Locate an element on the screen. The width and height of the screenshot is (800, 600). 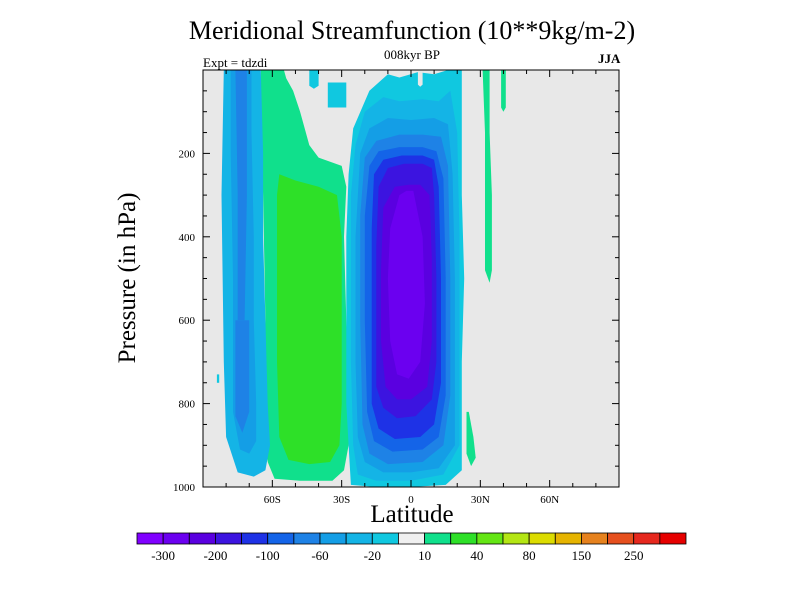
x-tick-label: 0 is located at coordinates (411, 500).